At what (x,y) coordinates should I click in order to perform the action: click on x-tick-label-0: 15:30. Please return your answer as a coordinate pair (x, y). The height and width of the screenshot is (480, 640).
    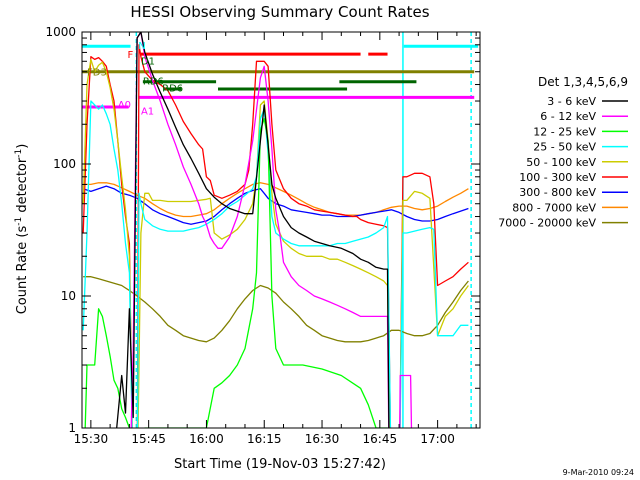
    Looking at the image, I should click on (91, 439).